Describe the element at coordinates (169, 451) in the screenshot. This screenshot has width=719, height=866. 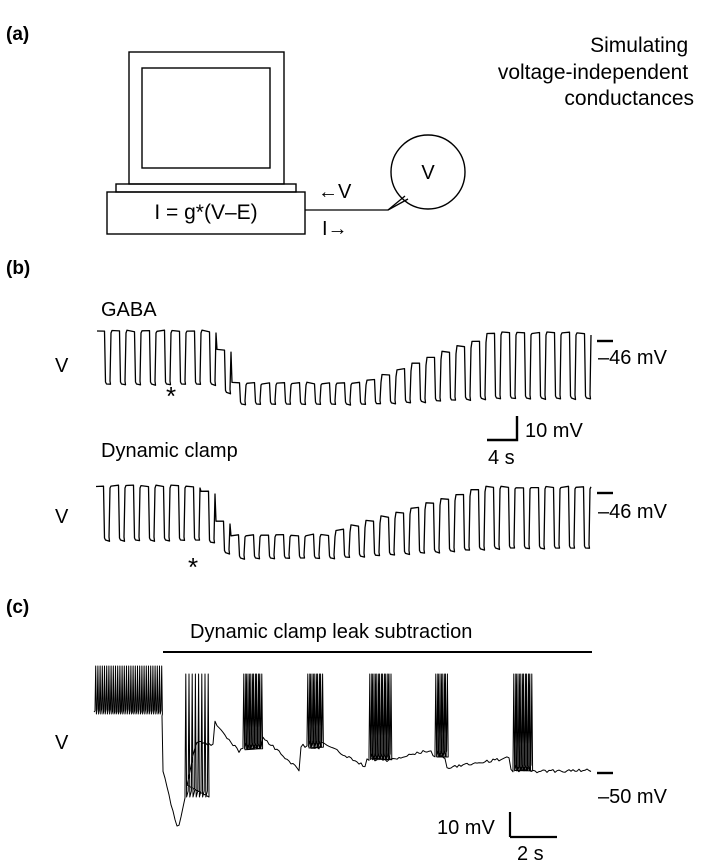
I see `trace2-title: Dynamic clamp` at that location.